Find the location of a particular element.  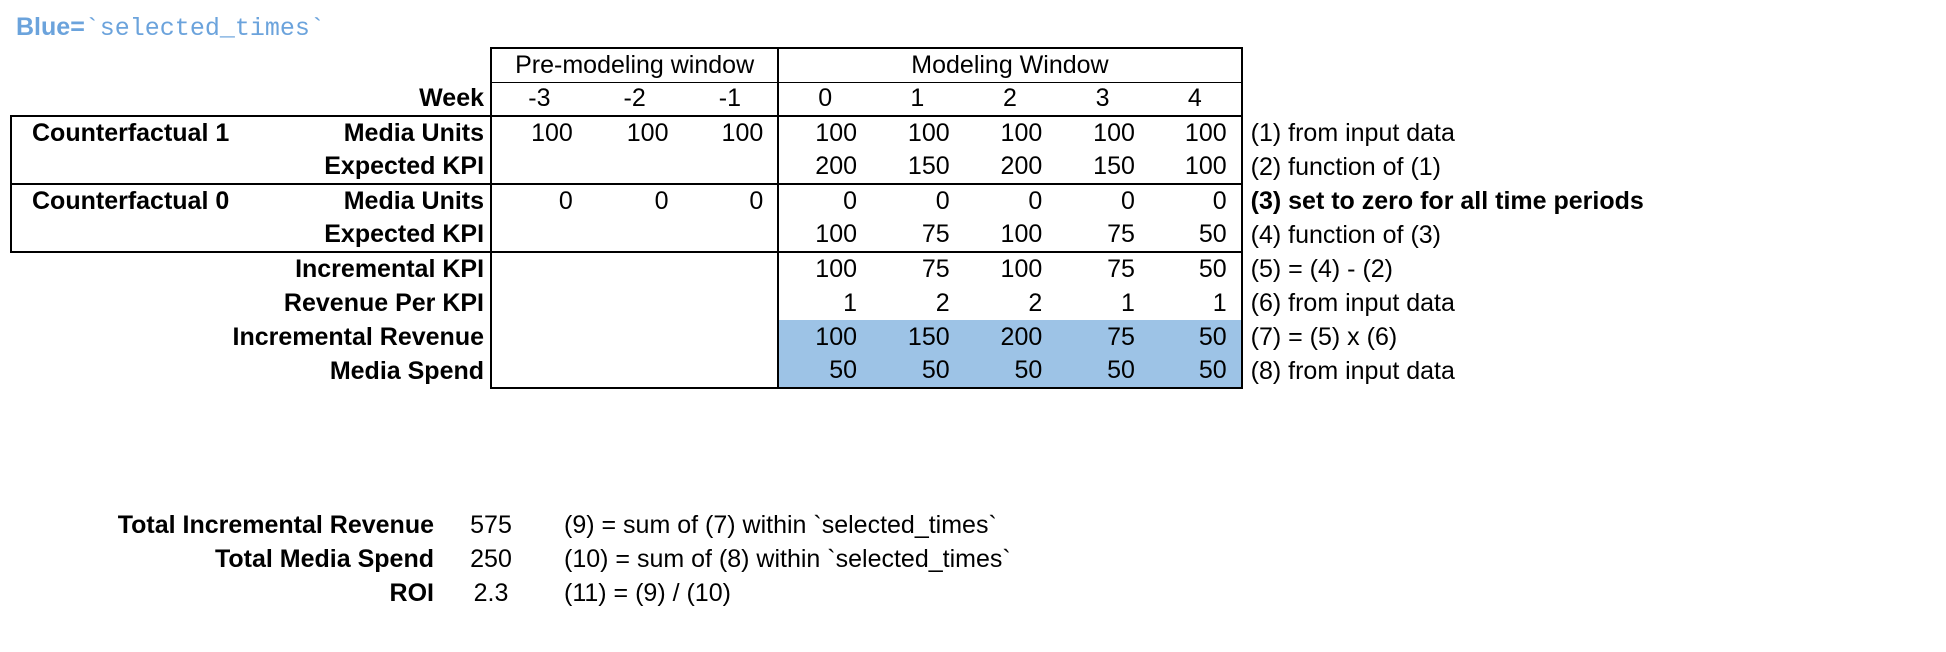

row-note-2: (2) function of (1) is located at coordinates (1345, 166).